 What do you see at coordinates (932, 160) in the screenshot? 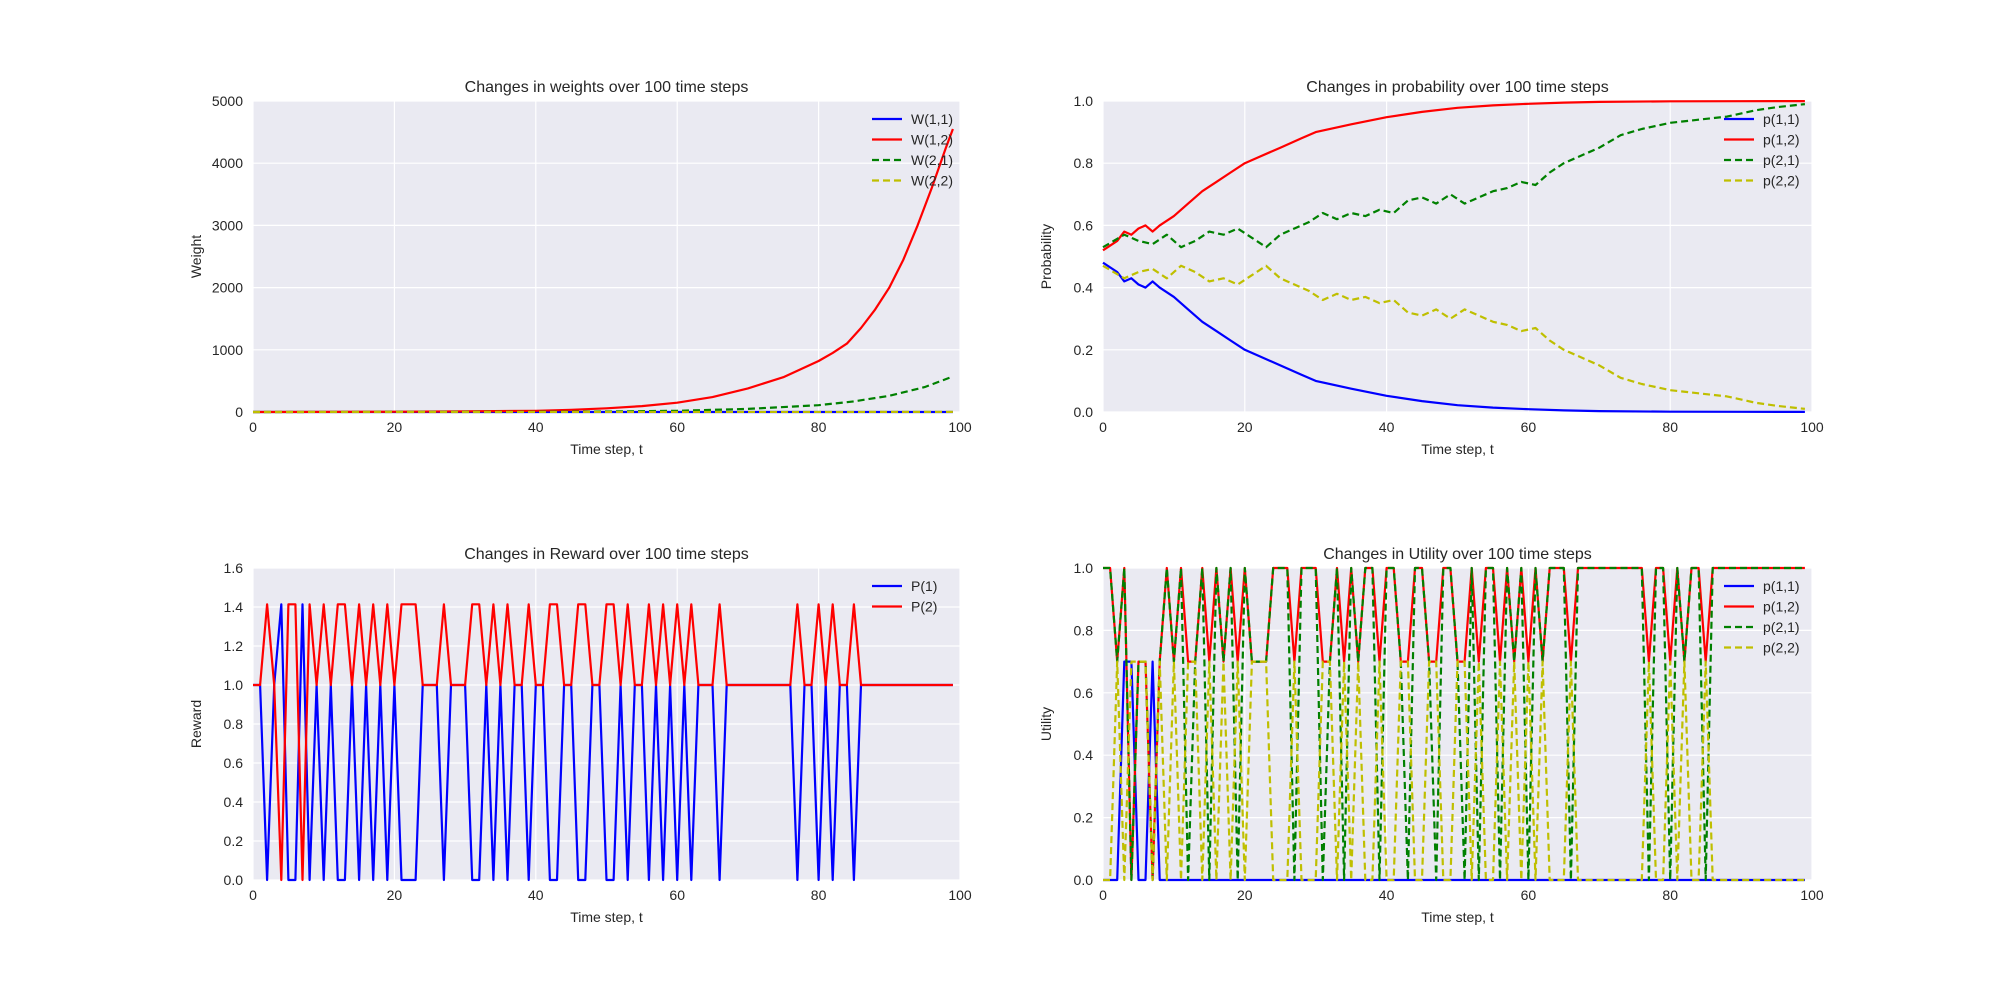
I see `legend-label: W(2,1)` at bounding box center [932, 160].